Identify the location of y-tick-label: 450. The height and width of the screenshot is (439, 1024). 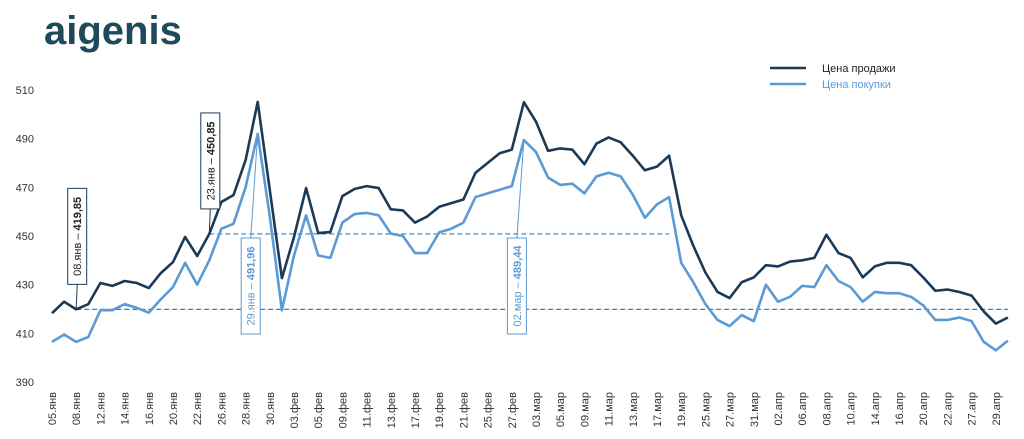
(25, 237).